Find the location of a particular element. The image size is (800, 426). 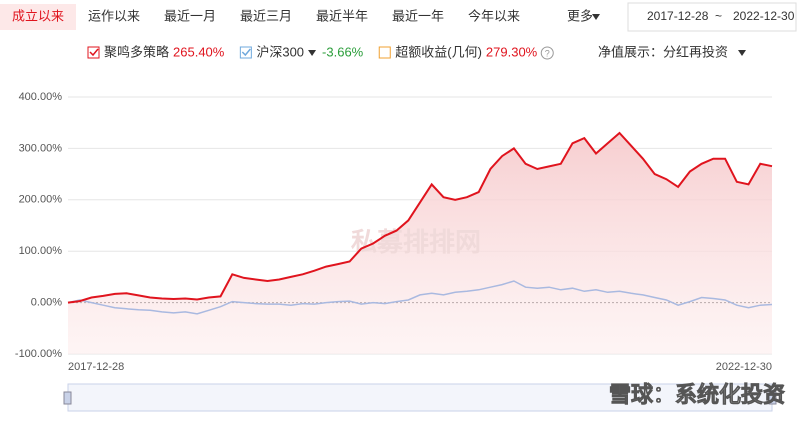

help-q: ? is located at coordinates (547, 53).